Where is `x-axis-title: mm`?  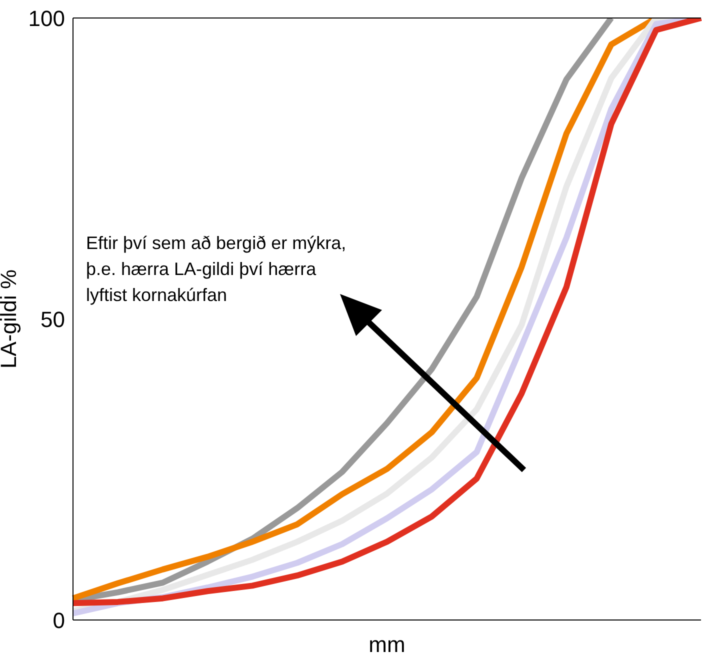
x-axis-title: mm is located at coordinates (387, 644).